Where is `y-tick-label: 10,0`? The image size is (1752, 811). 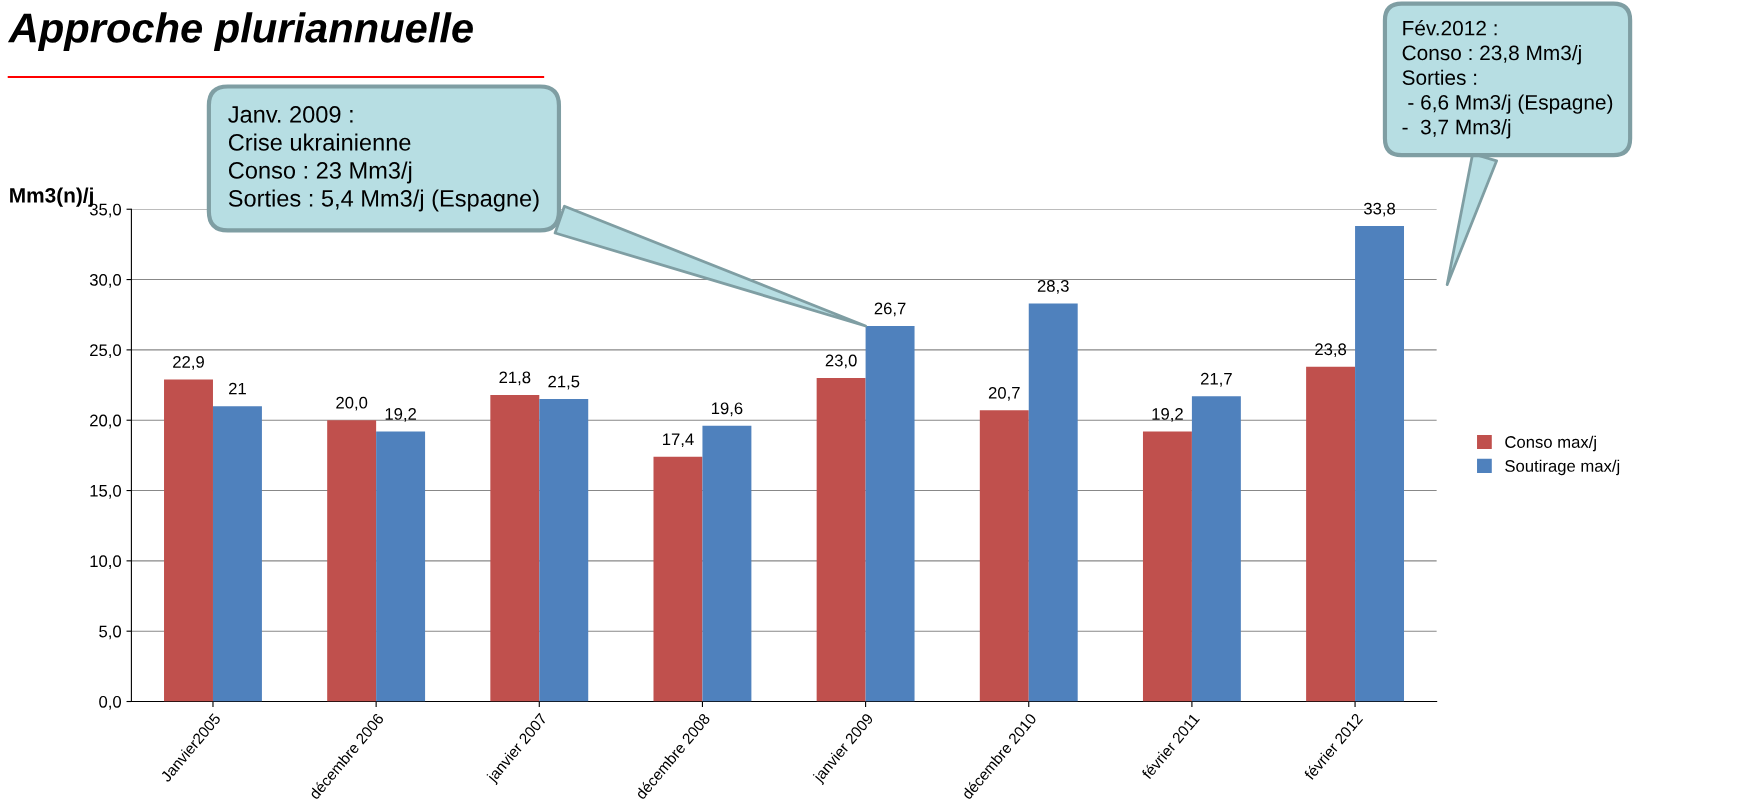
y-tick-label: 10,0 is located at coordinates (106, 562).